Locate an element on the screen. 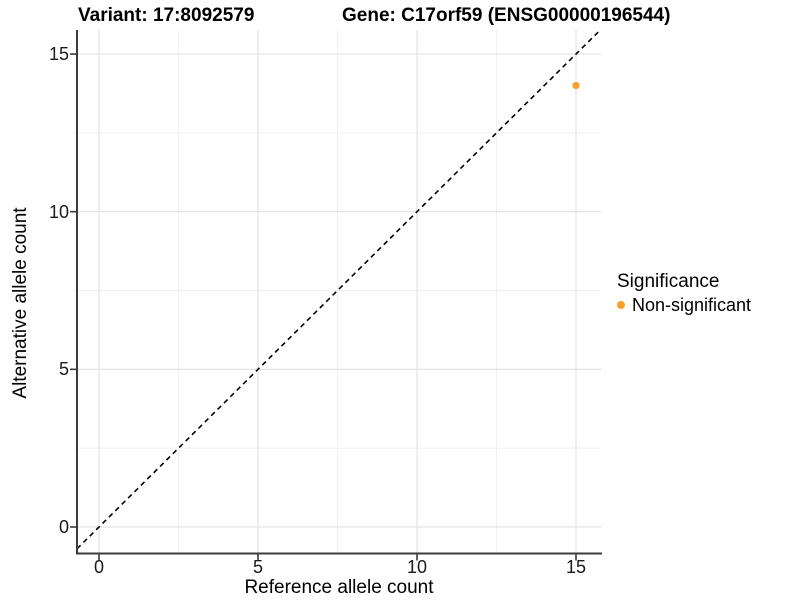 This screenshot has width=800, height=600. plot-title-variant: Variant: 17:8092579 is located at coordinates (166, 15).